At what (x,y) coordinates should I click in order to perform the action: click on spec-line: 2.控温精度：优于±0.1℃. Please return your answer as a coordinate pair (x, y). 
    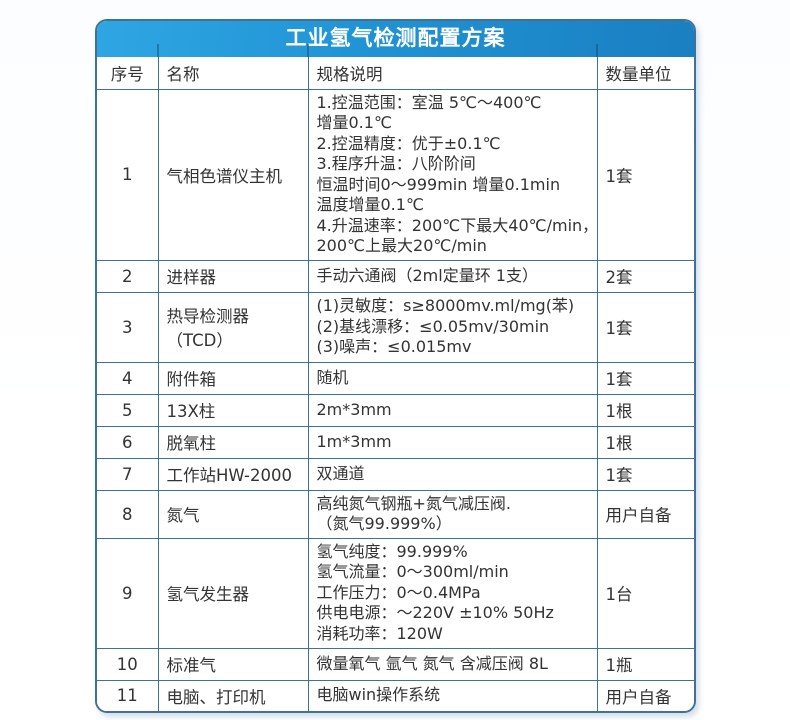
    Looking at the image, I should click on (408, 143).